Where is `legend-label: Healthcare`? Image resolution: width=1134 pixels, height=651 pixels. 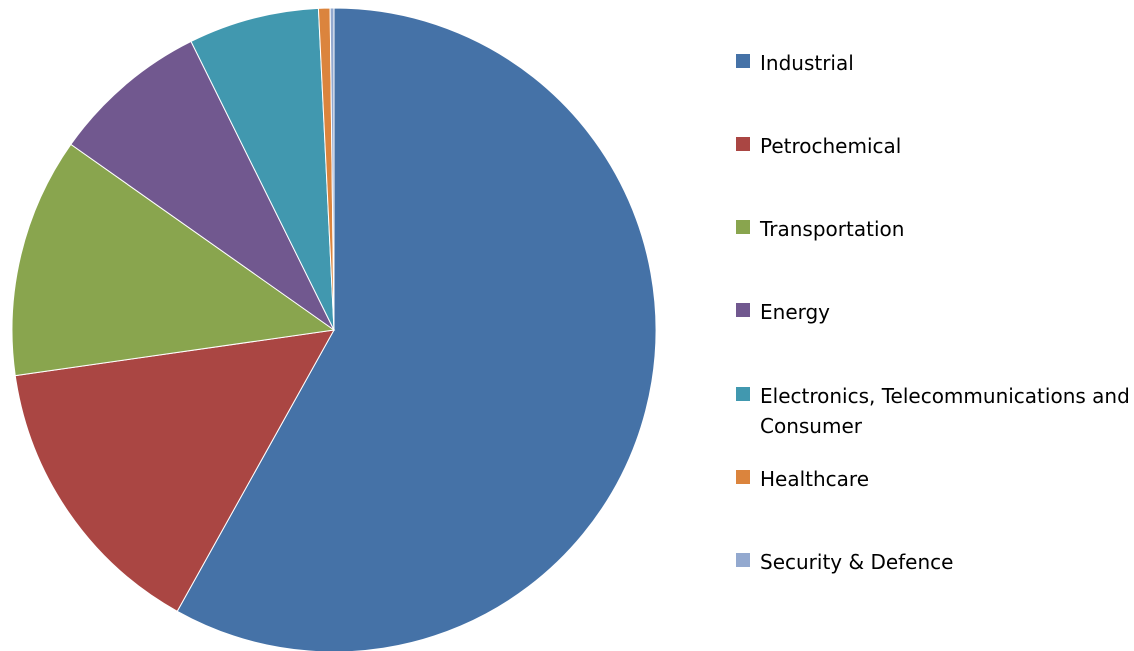 legend-label: Healthcare is located at coordinates (815, 479).